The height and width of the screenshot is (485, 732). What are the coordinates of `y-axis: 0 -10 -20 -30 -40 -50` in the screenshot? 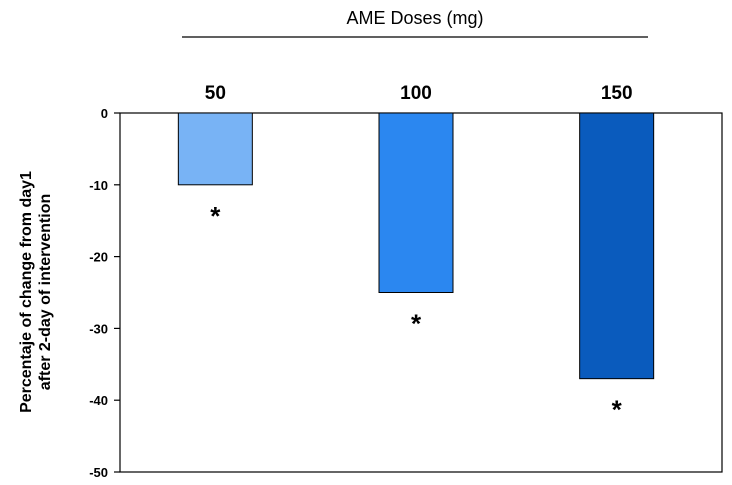 It's located at (104, 293).